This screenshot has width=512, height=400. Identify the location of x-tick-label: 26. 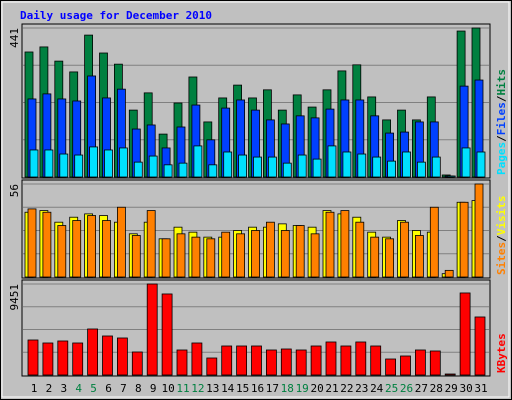
(406, 388).